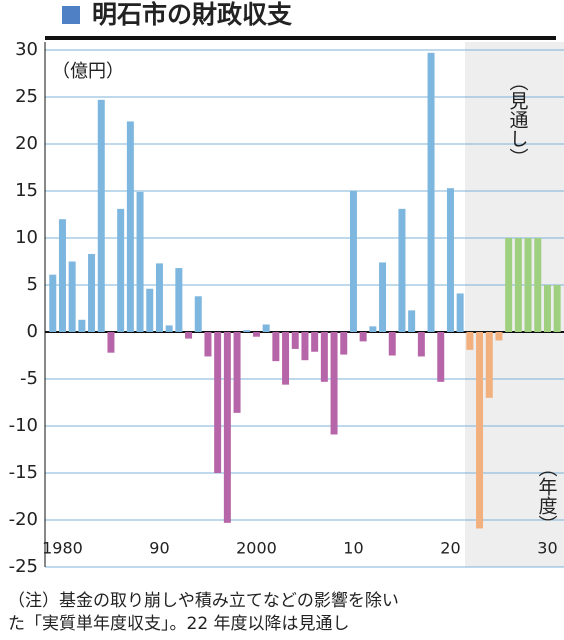 The height and width of the screenshot is (640, 564). What do you see at coordinates (26, 190) in the screenshot?
I see `y-tick-label: 15` at bounding box center [26, 190].